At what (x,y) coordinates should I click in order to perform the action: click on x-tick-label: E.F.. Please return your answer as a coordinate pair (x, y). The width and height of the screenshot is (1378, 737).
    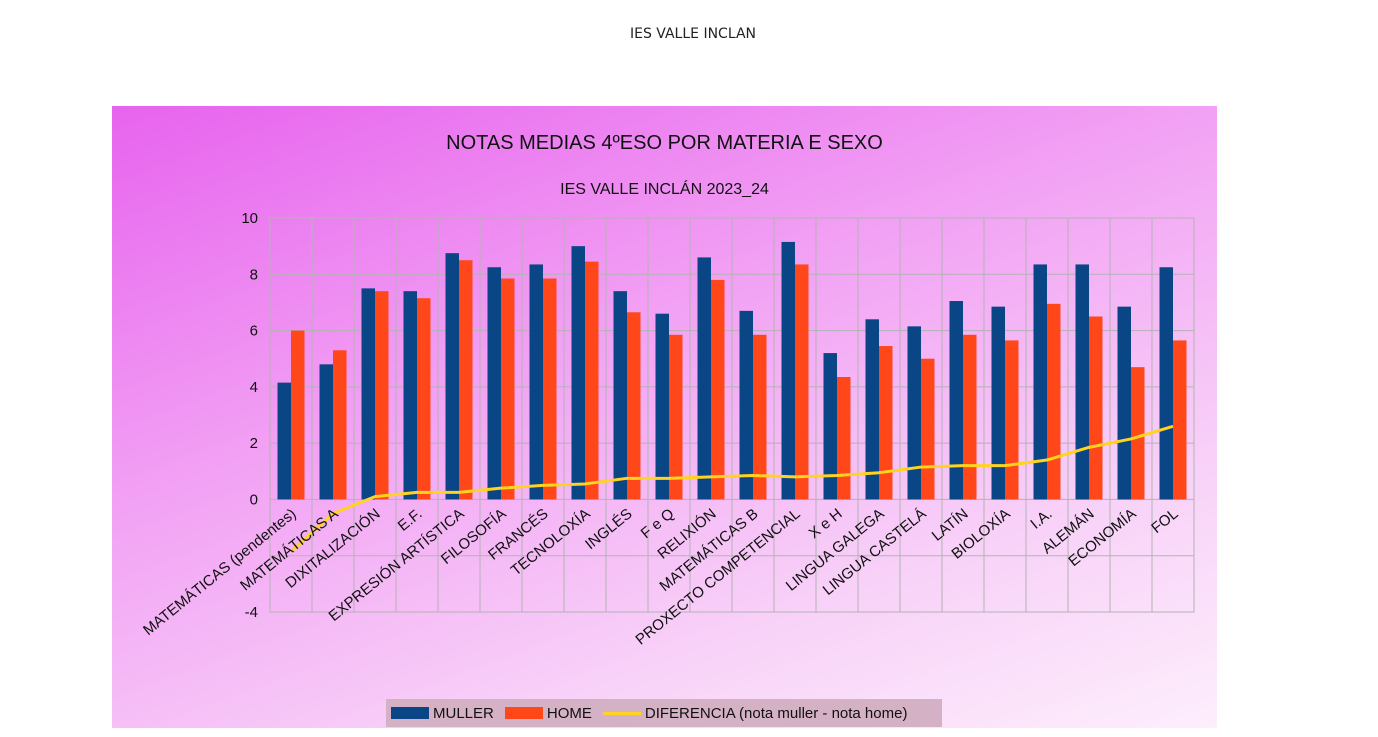
    Looking at the image, I should click on (410, 519).